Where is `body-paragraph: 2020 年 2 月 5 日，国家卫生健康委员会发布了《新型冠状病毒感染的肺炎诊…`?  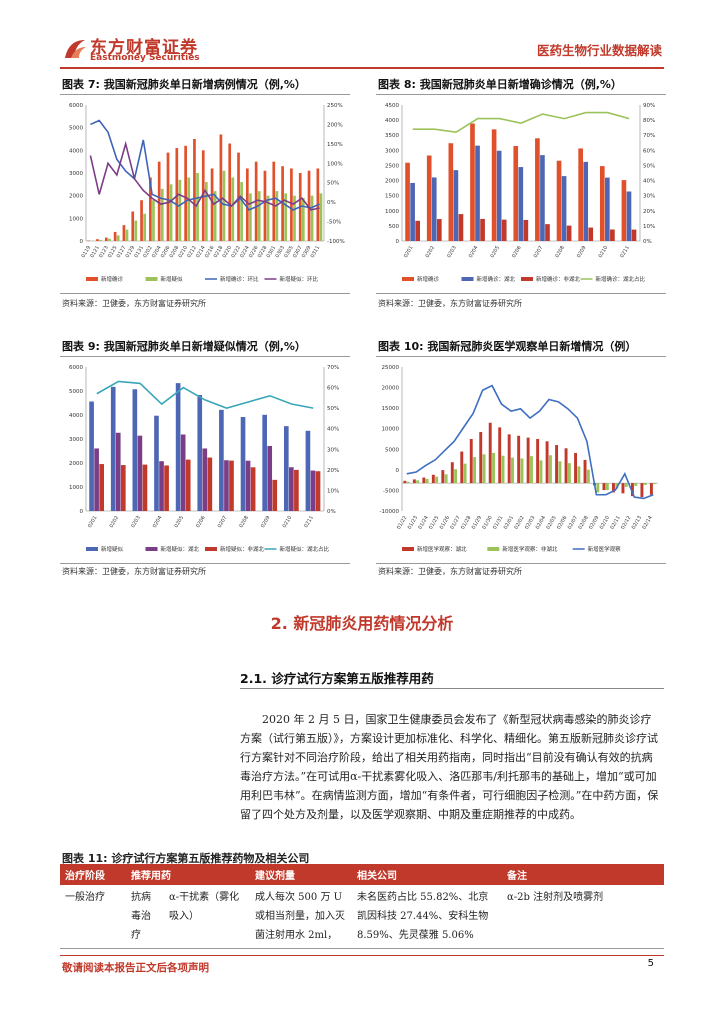
body-paragraph: 2020 年 2 月 5 日，国家卫生健康委员会发布了《新型冠状病毒感染的肺炎诊… is located at coordinates (449, 767).